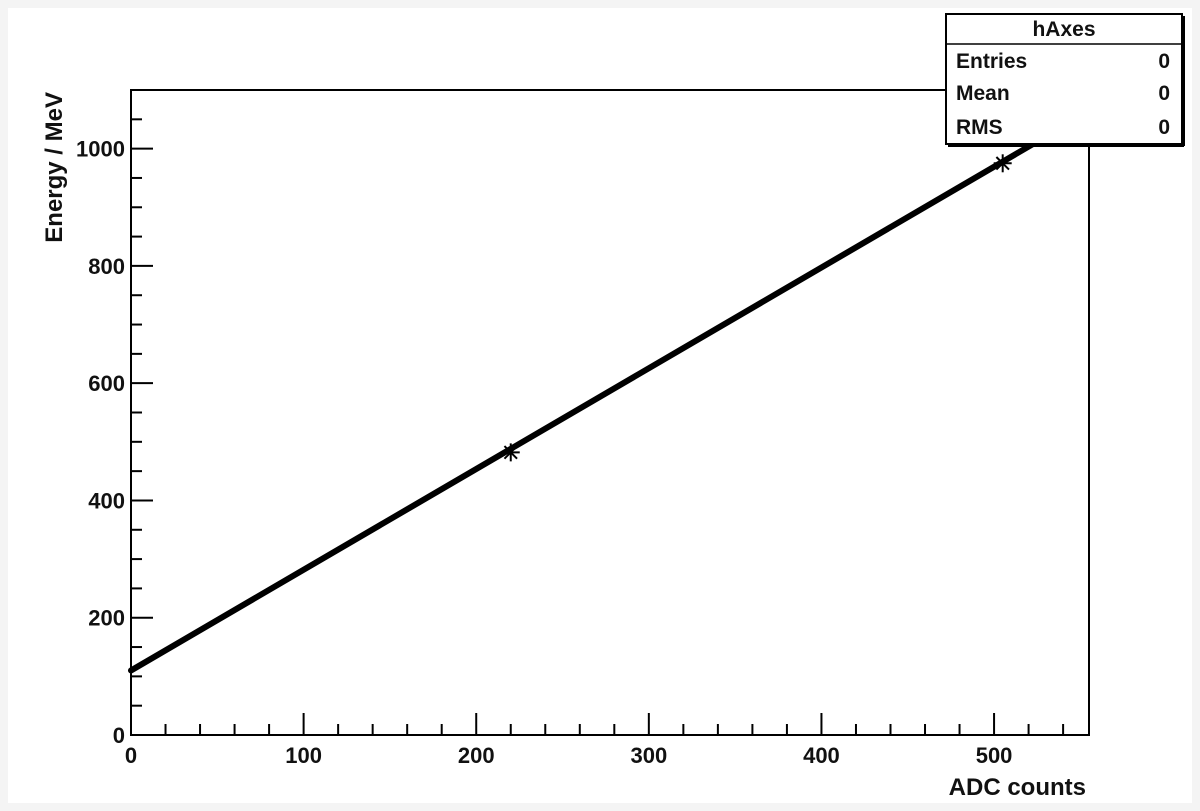 The width and height of the screenshot is (1200, 811). Describe the element at coordinates (1017, 787) in the screenshot. I see `x-axis-title: ADC counts` at that location.